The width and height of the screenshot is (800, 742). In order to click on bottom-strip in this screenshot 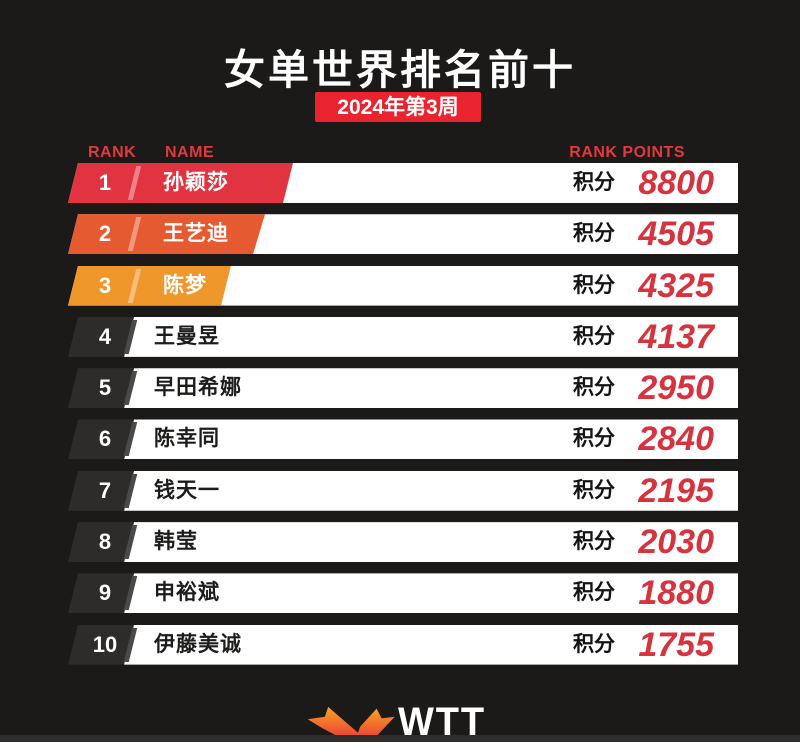, I will do `click(400, 738)`.